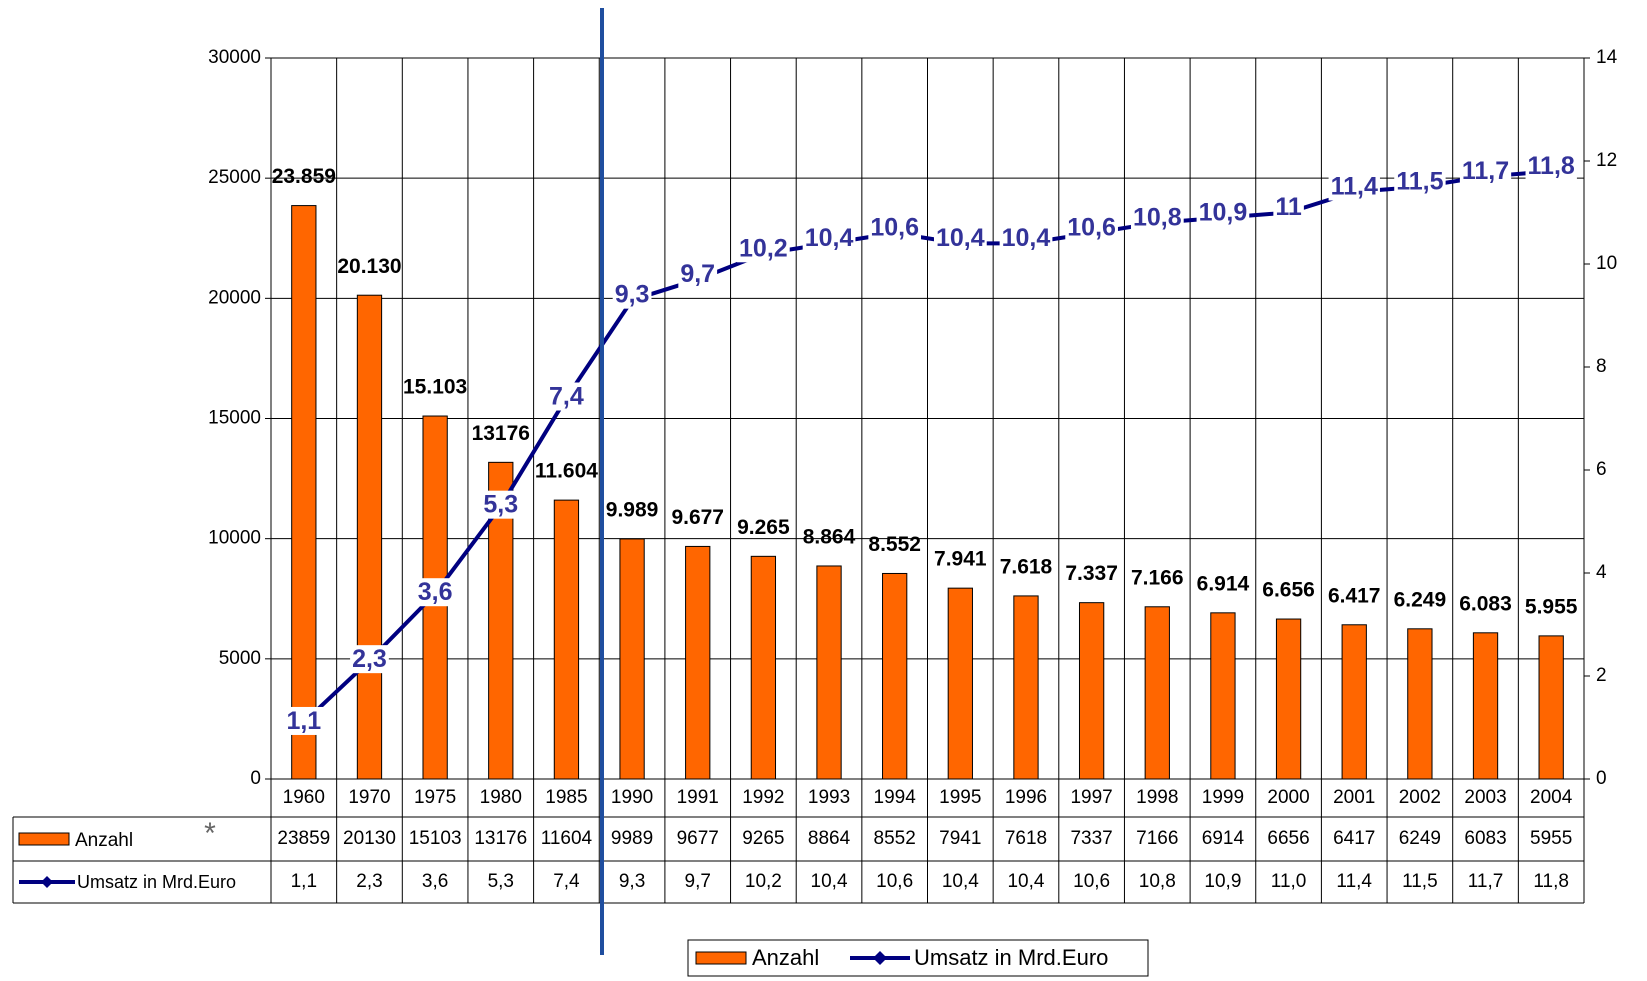 The height and width of the screenshot is (981, 1647). What do you see at coordinates (1288, 590) in the screenshot?
I see `bar-value-label: 6.656` at bounding box center [1288, 590].